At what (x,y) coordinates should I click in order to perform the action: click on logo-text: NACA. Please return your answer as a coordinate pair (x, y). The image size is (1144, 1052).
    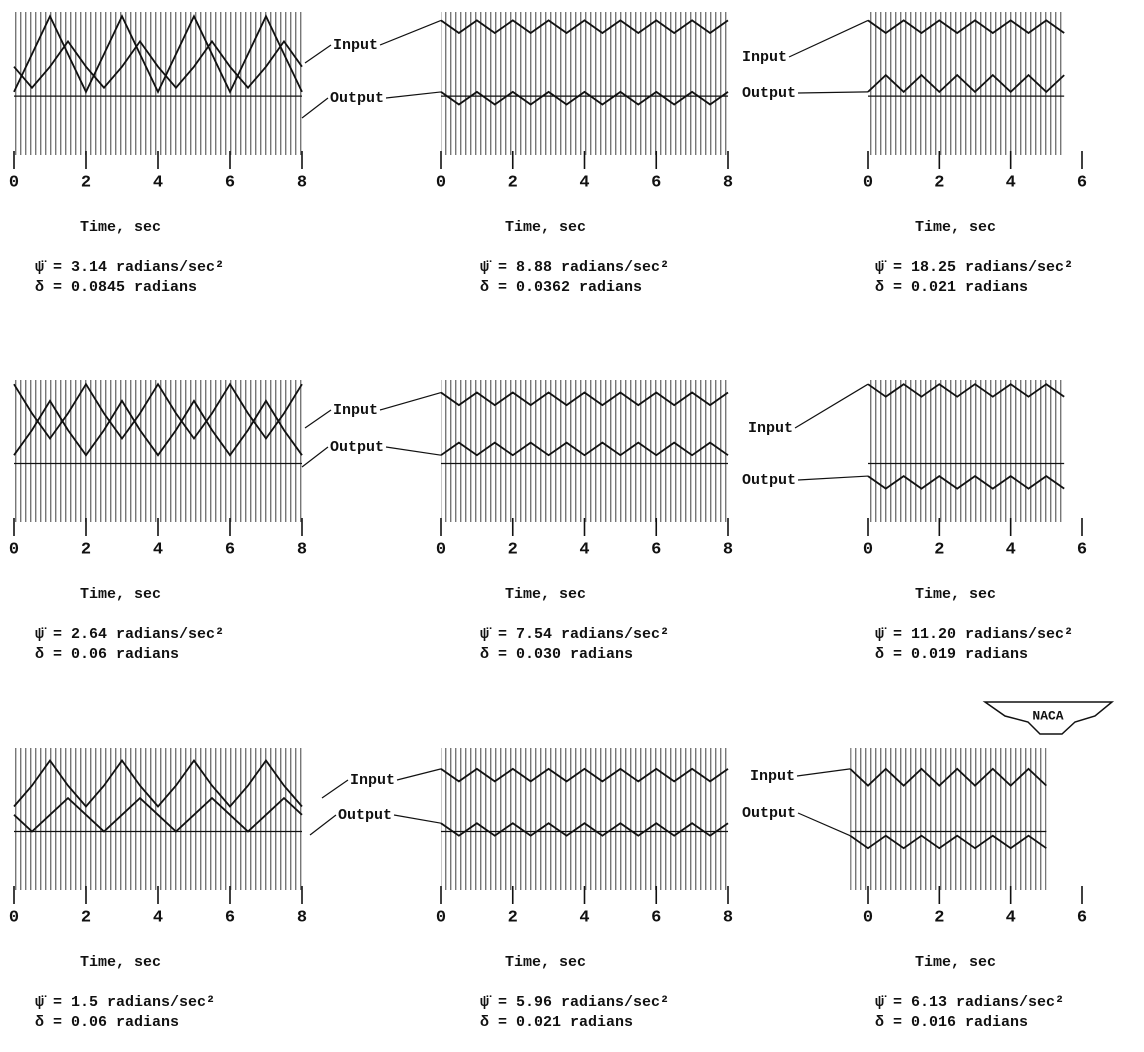
    Looking at the image, I should click on (1047, 715).